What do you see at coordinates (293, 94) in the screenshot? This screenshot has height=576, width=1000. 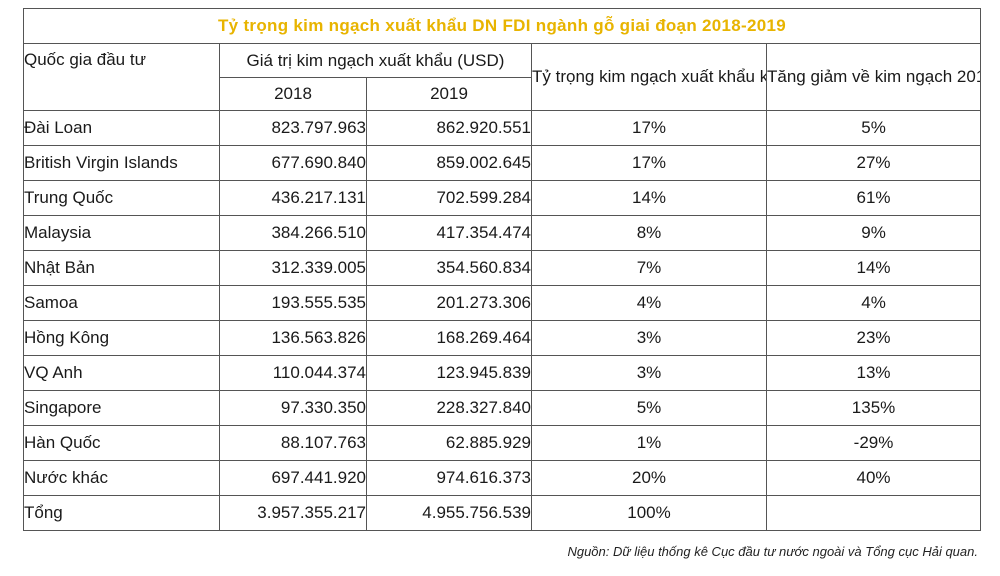 I see `header-year-2018: 2018` at bounding box center [293, 94].